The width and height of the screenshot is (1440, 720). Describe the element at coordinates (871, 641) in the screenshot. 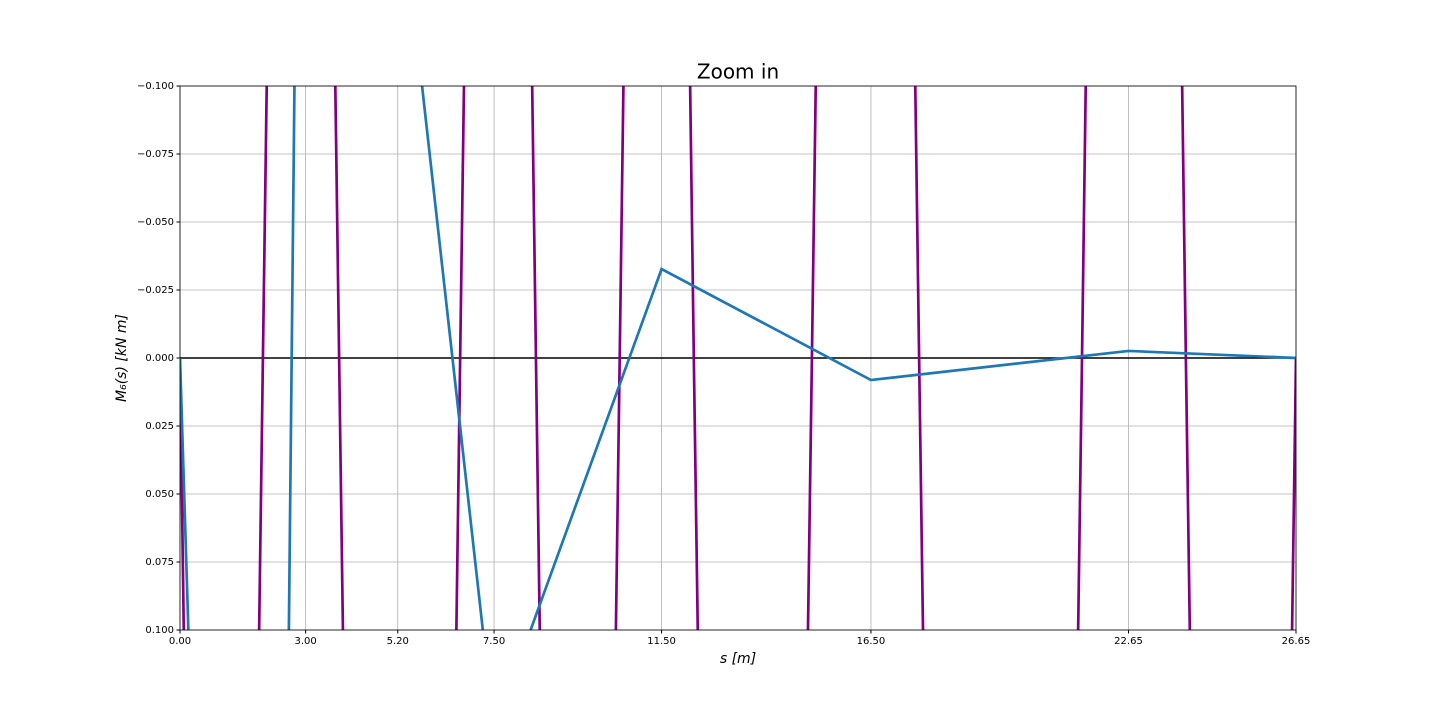

I see `x-tick-label: 16.50` at that location.